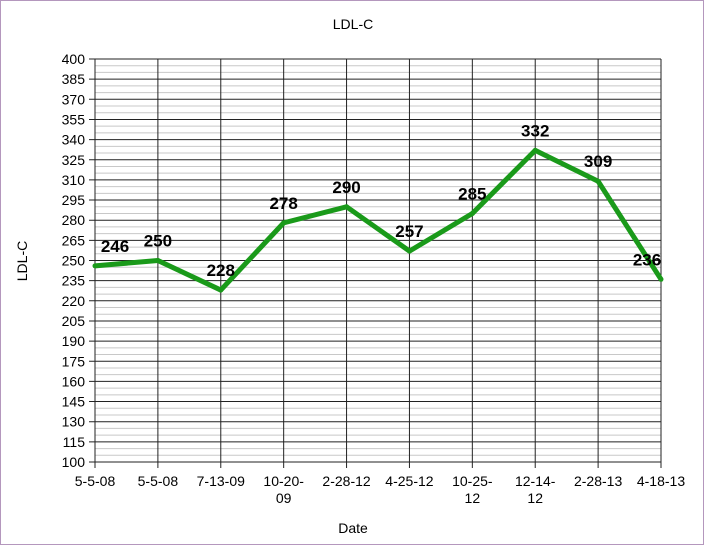 This screenshot has width=704, height=545. What do you see at coordinates (346, 481) in the screenshot?
I see `x-tick-label: 2-28-12` at bounding box center [346, 481].